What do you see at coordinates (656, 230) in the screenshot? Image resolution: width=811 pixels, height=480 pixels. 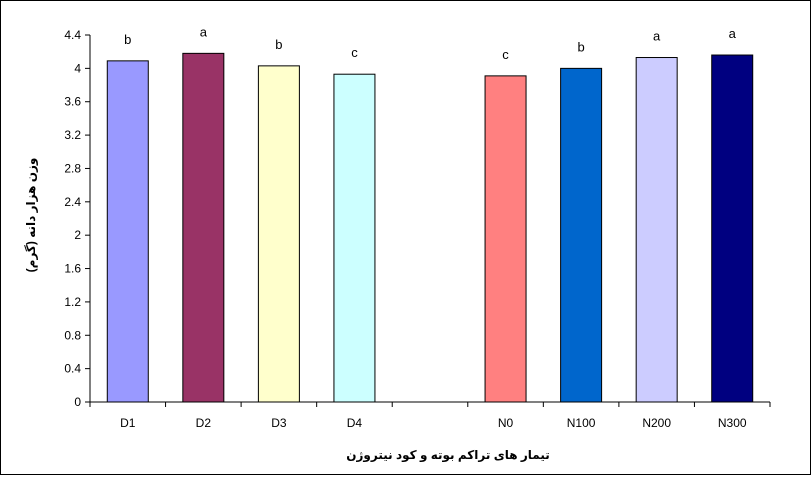 I see `bar-N200` at bounding box center [656, 230].